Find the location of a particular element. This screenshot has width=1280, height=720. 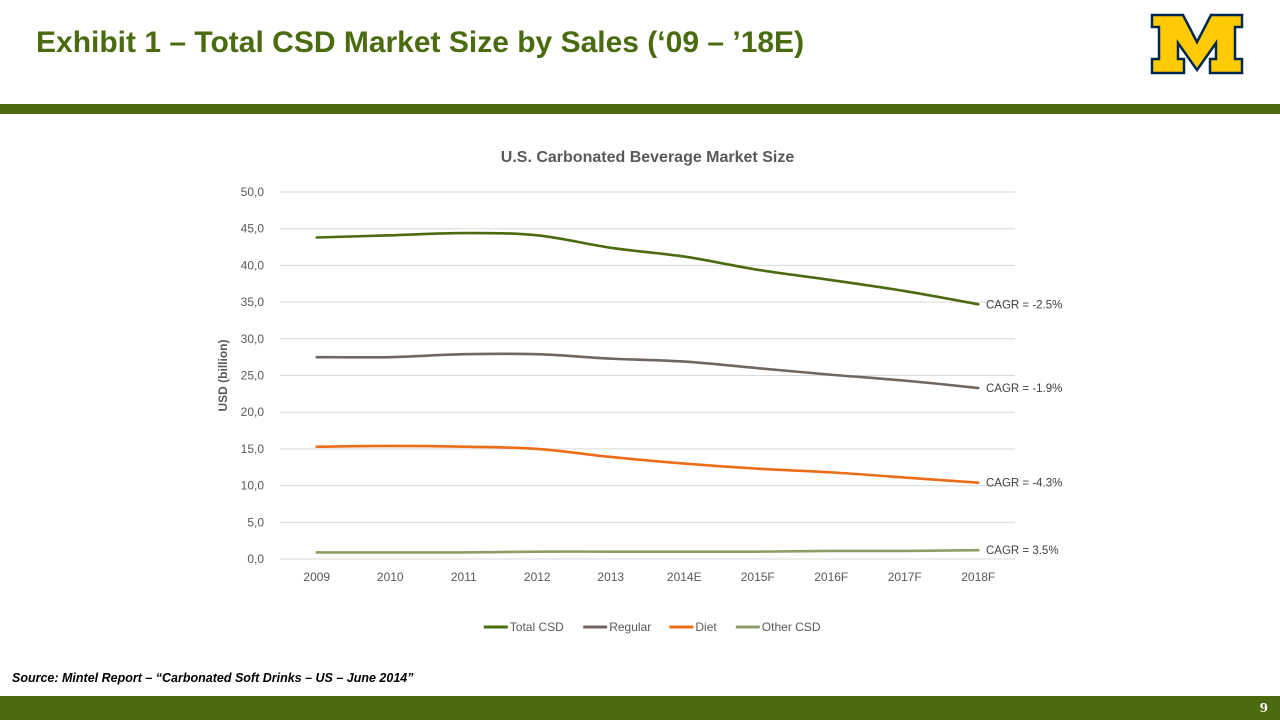

y-tick-label: 30,0 is located at coordinates (253, 339).